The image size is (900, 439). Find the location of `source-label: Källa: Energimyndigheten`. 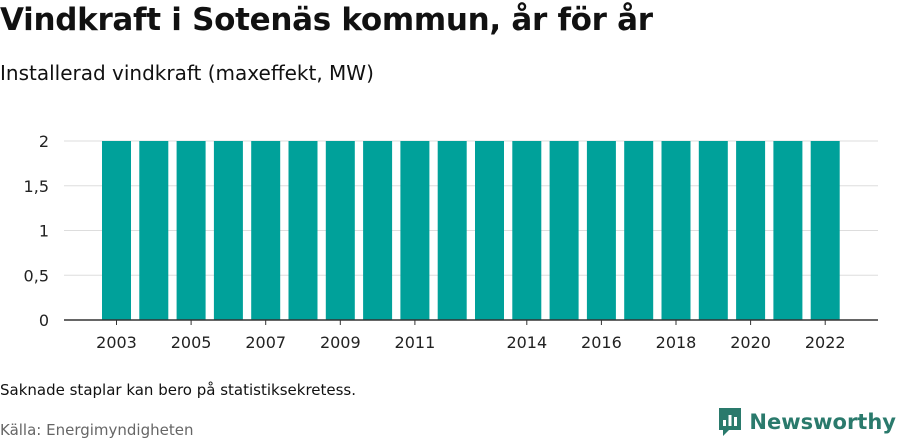

source-label: Källa: Energimyndigheten is located at coordinates (97, 430).